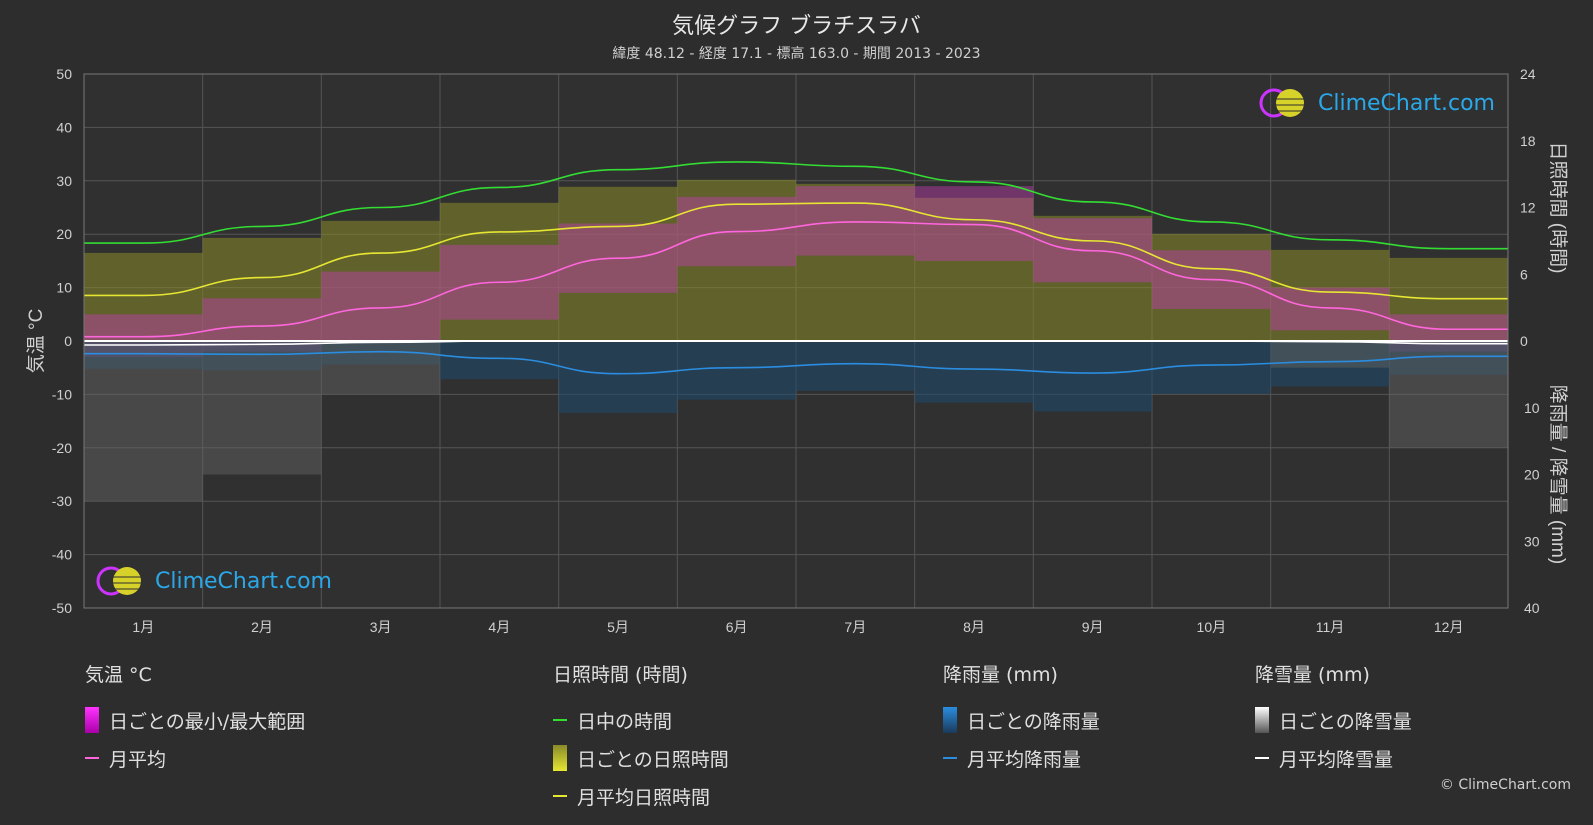 The width and height of the screenshot is (1593, 825). What do you see at coordinates (62, 448) in the screenshot?
I see `y-tick-label: -20` at bounding box center [62, 448].